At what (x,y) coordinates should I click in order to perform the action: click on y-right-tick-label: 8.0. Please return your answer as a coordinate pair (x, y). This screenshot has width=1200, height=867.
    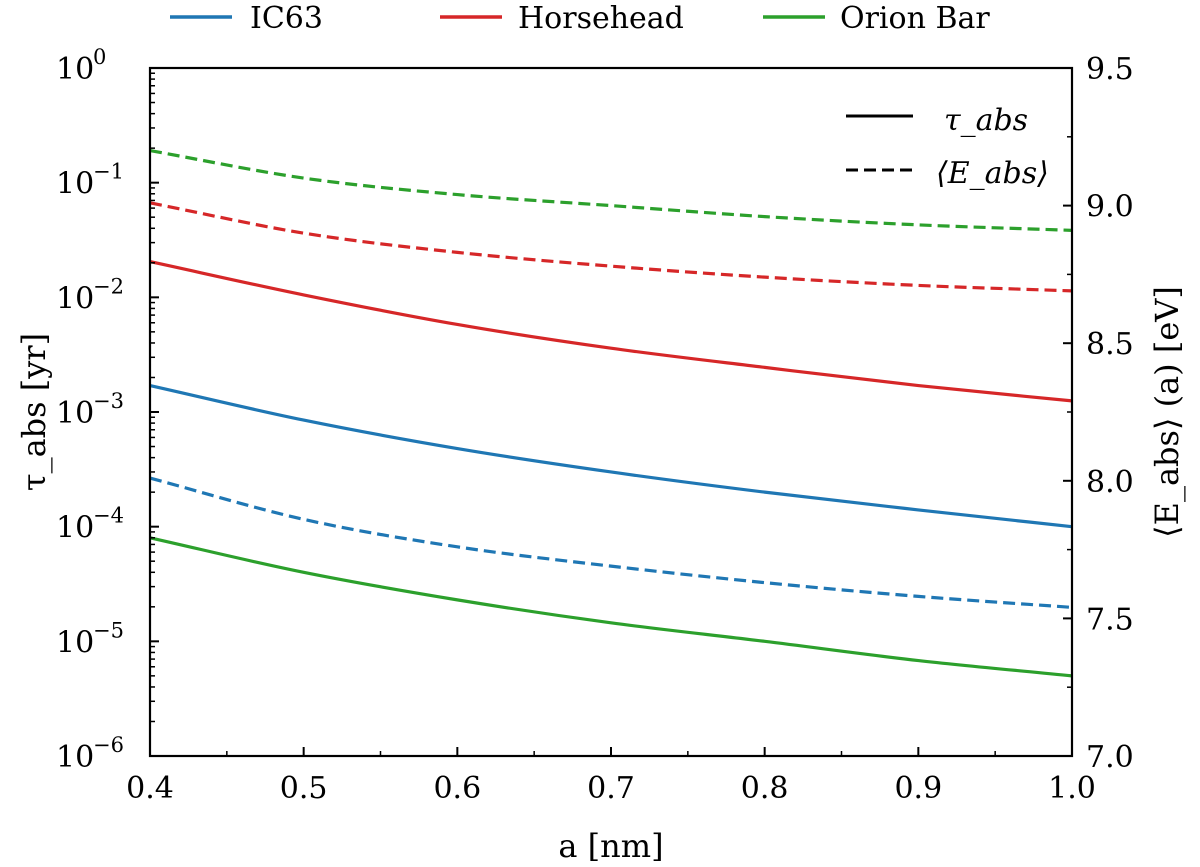
    Looking at the image, I should click on (1110, 482).